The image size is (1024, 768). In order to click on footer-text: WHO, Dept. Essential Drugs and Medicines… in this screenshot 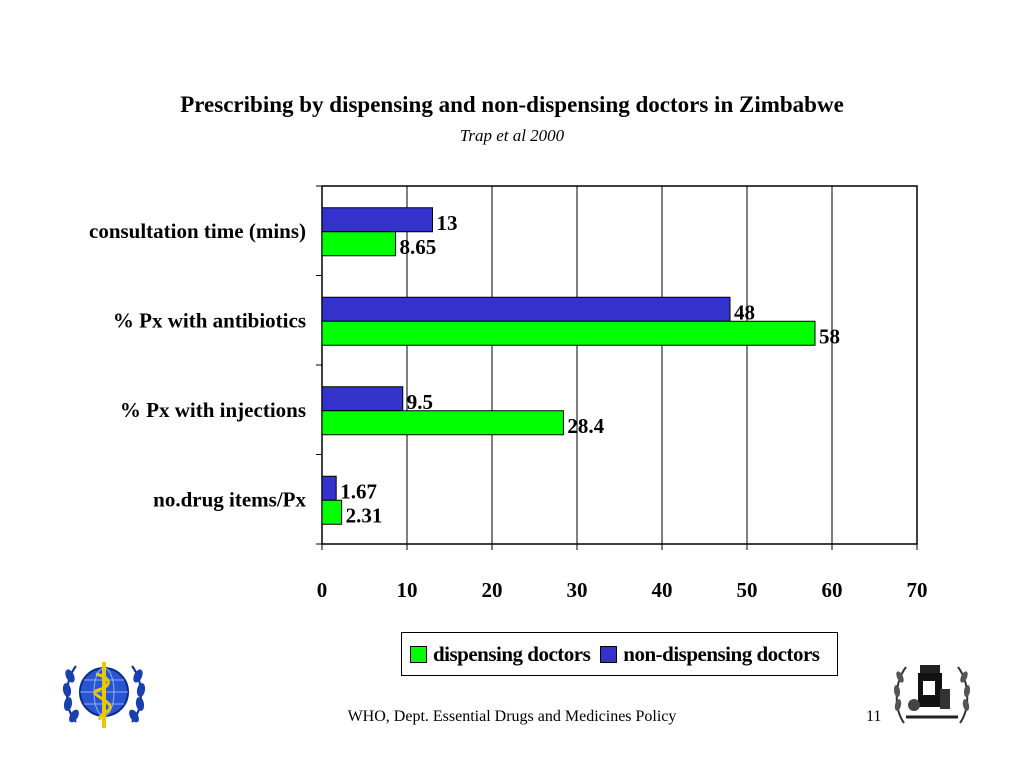, I will do `click(512, 716)`.